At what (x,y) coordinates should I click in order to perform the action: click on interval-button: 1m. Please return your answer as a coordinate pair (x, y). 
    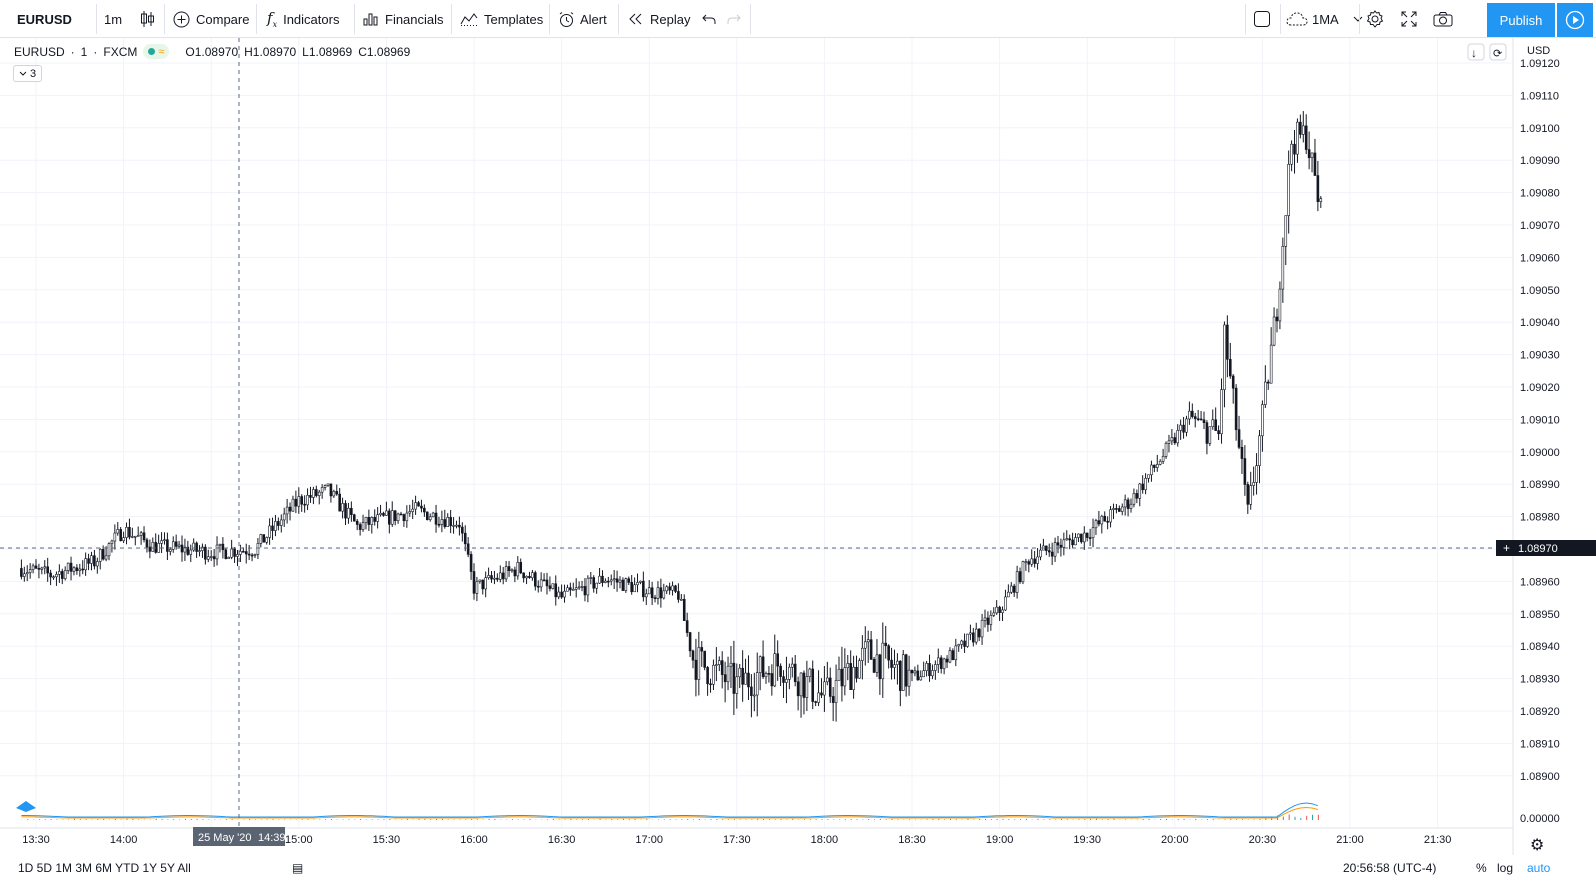
    Looking at the image, I should click on (113, 19).